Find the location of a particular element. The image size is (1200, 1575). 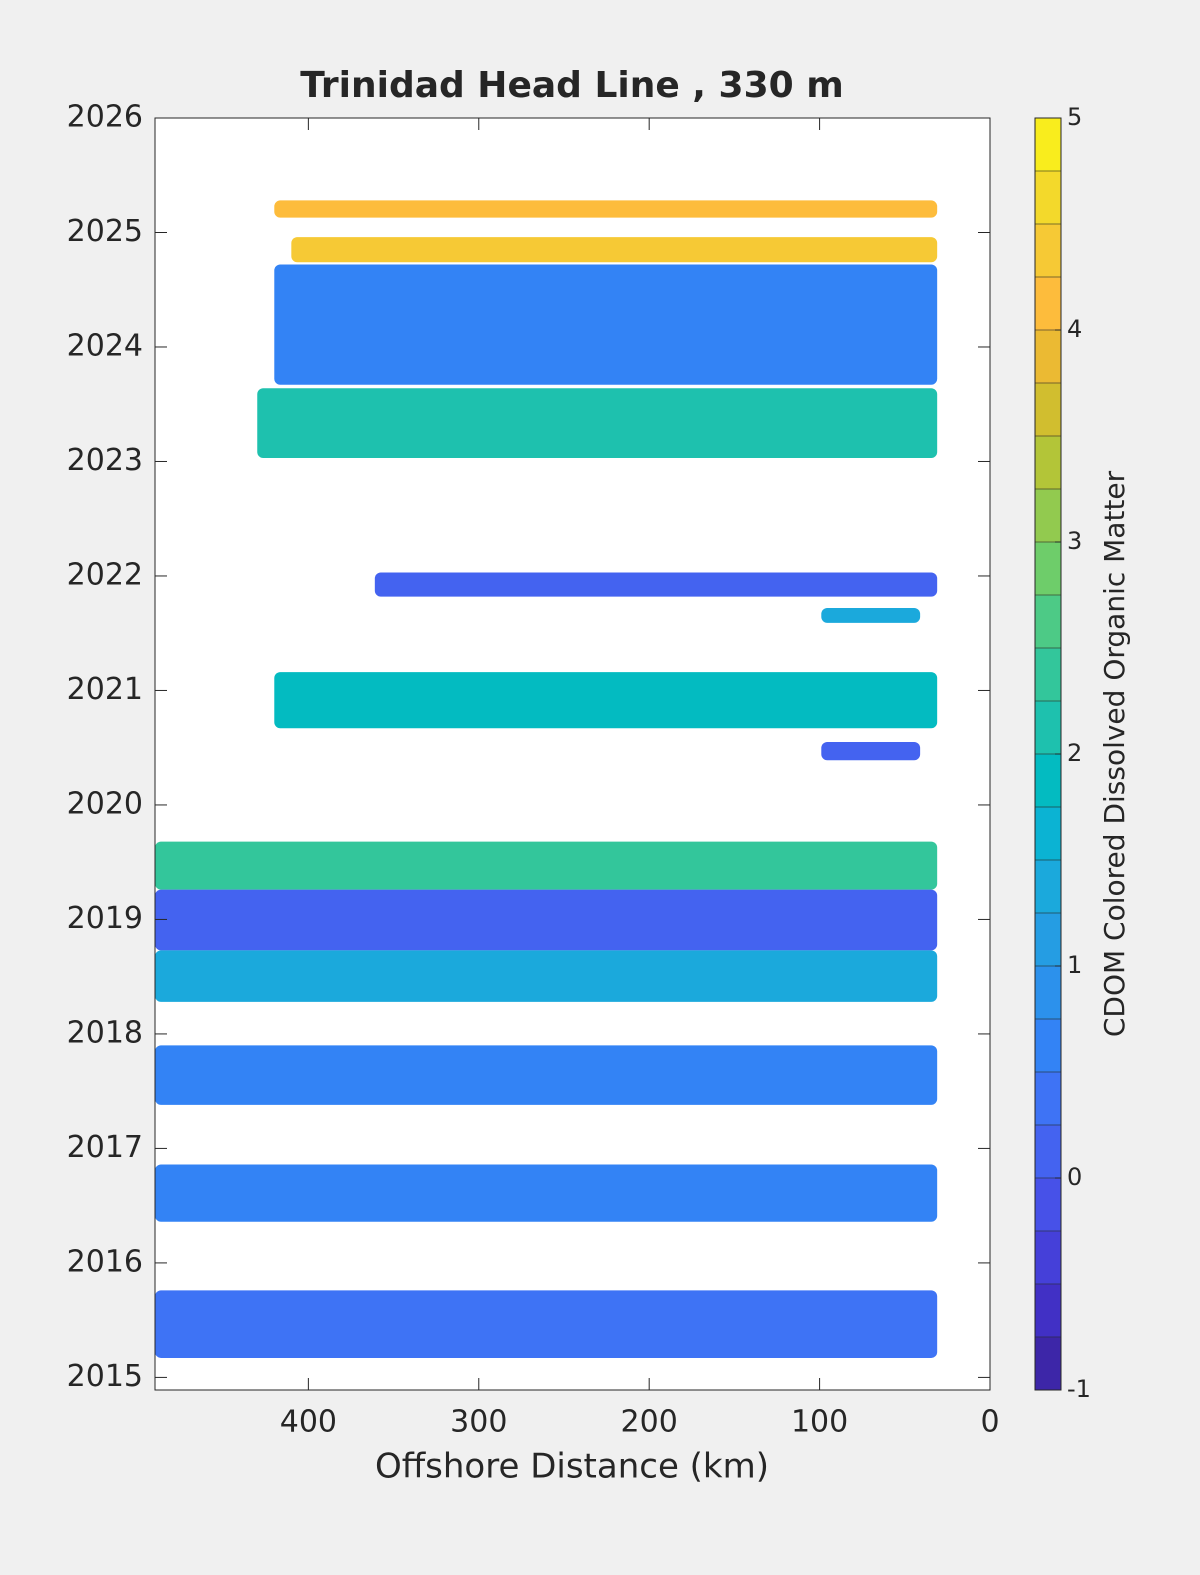

y-tick-label: 2020 is located at coordinates (105, 803).